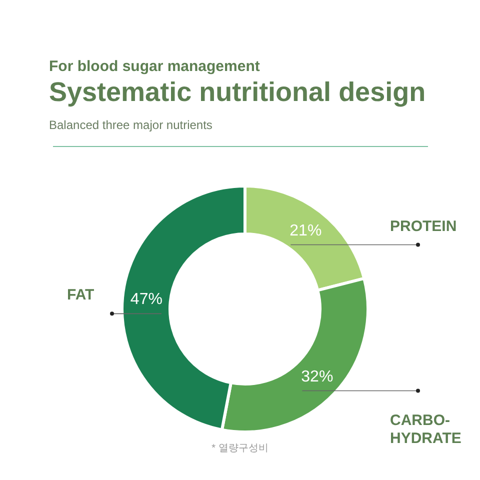  Describe the element at coordinates (423, 226) in the screenshot. I see `slice-label: PROTEIN` at that location.